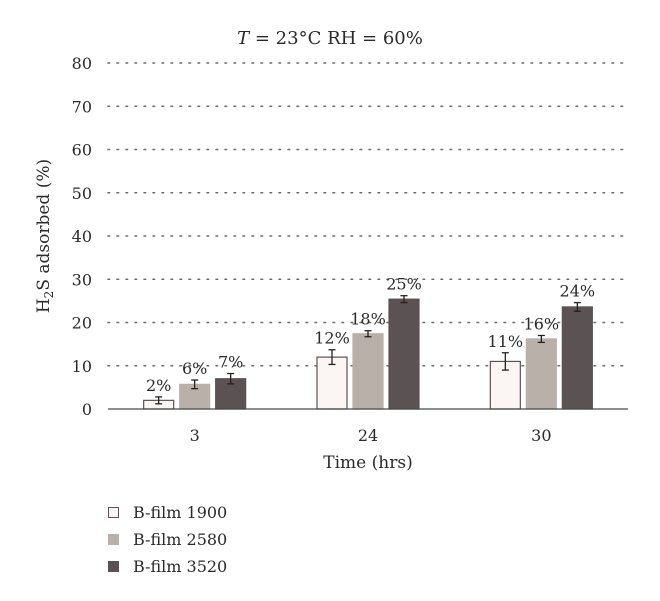 The width and height of the screenshot is (660, 601). Describe the element at coordinates (180, 512) in the screenshot. I see `legend-label: B-film 1900` at that location.